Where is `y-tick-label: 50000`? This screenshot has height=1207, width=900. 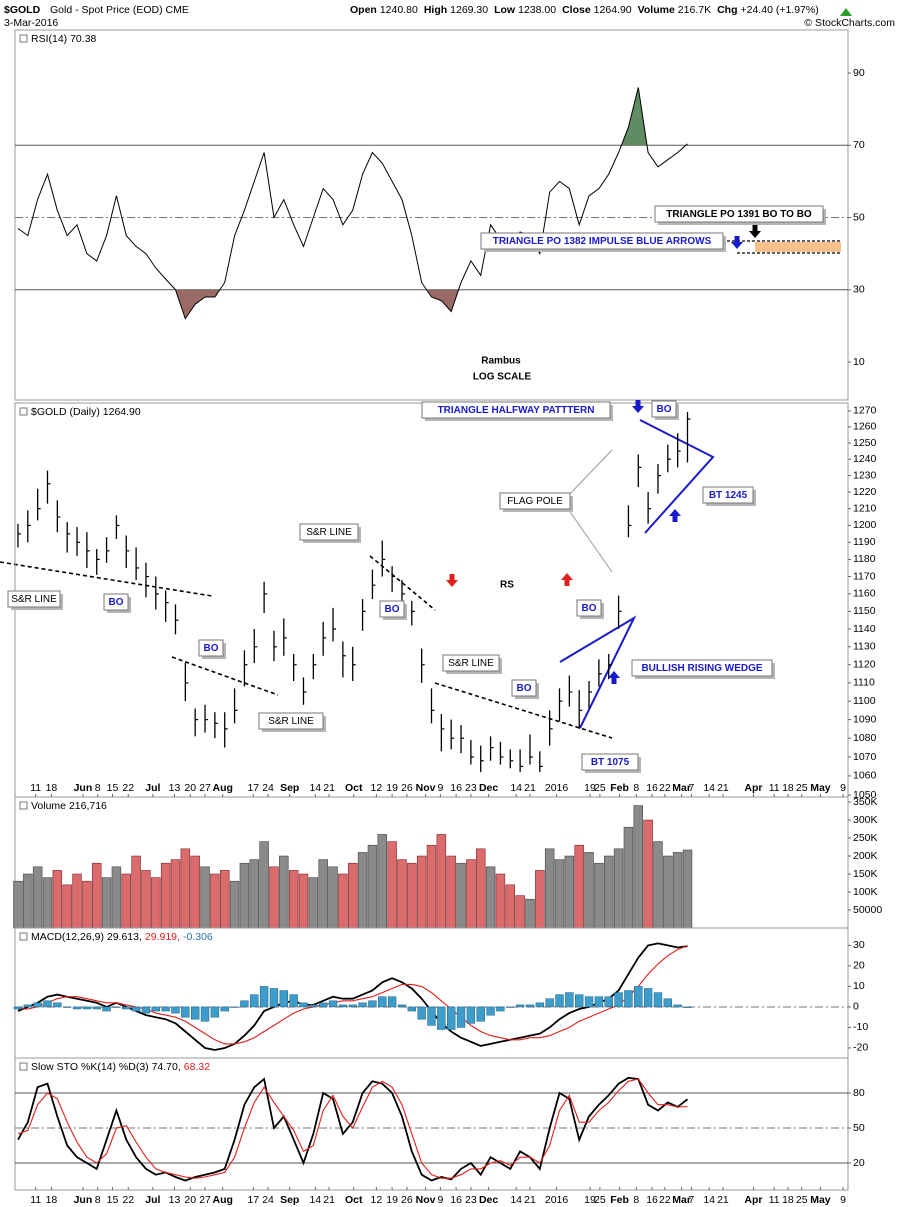 y-tick-label: 50000 is located at coordinates (867, 910).